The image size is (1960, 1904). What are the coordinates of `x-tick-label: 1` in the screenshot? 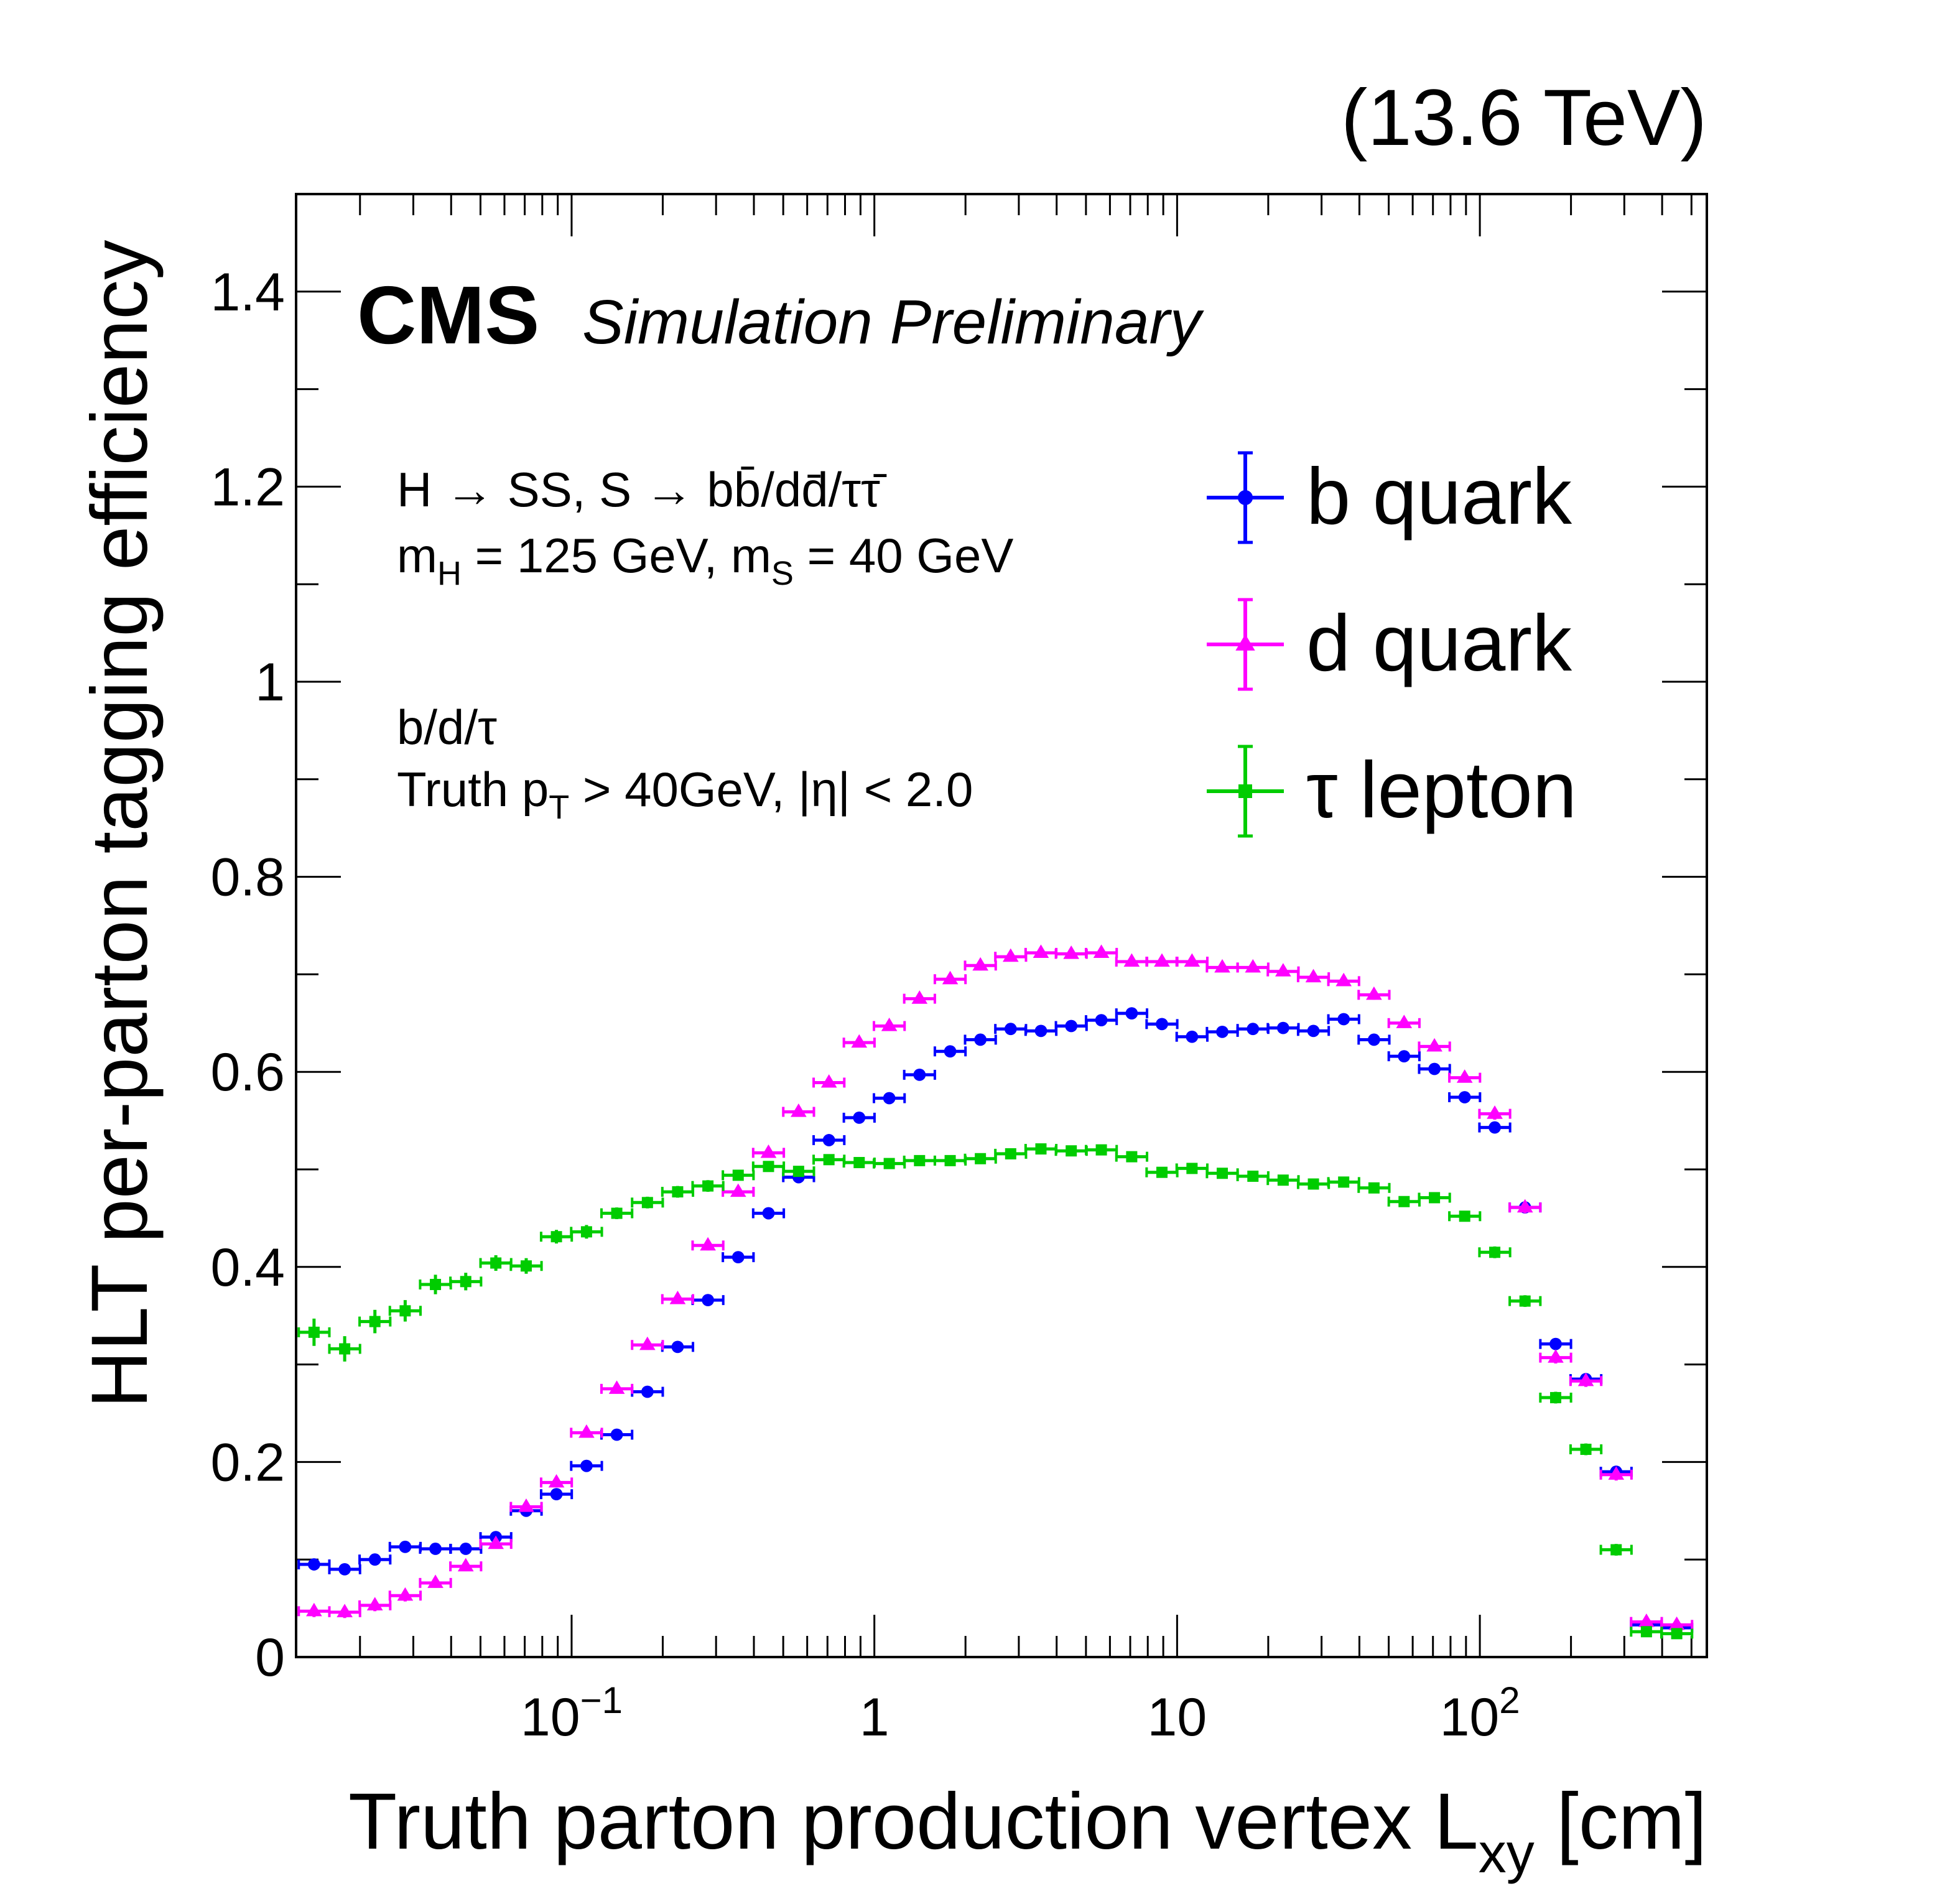 It's located at (874, 1717).